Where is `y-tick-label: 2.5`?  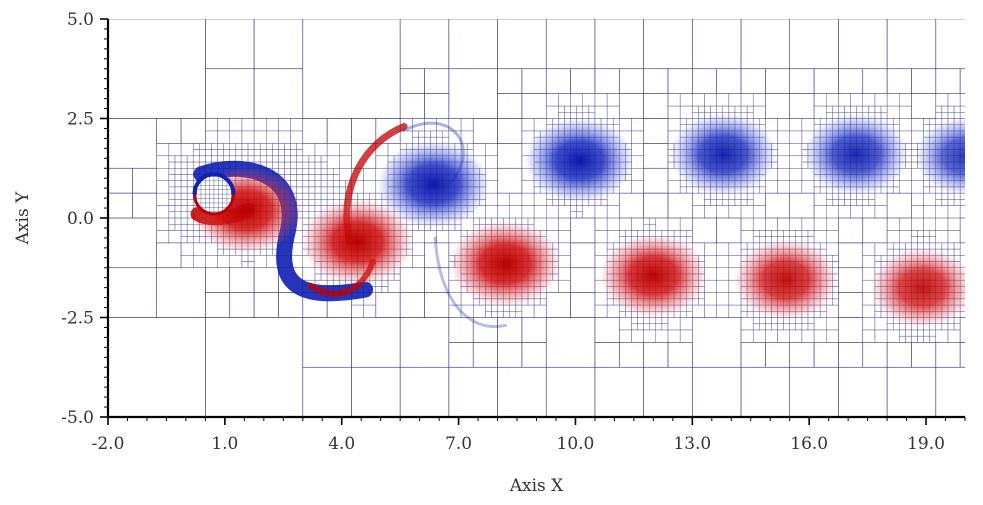 y-tick-label: 2.5 is located at coordinates (80, 120).